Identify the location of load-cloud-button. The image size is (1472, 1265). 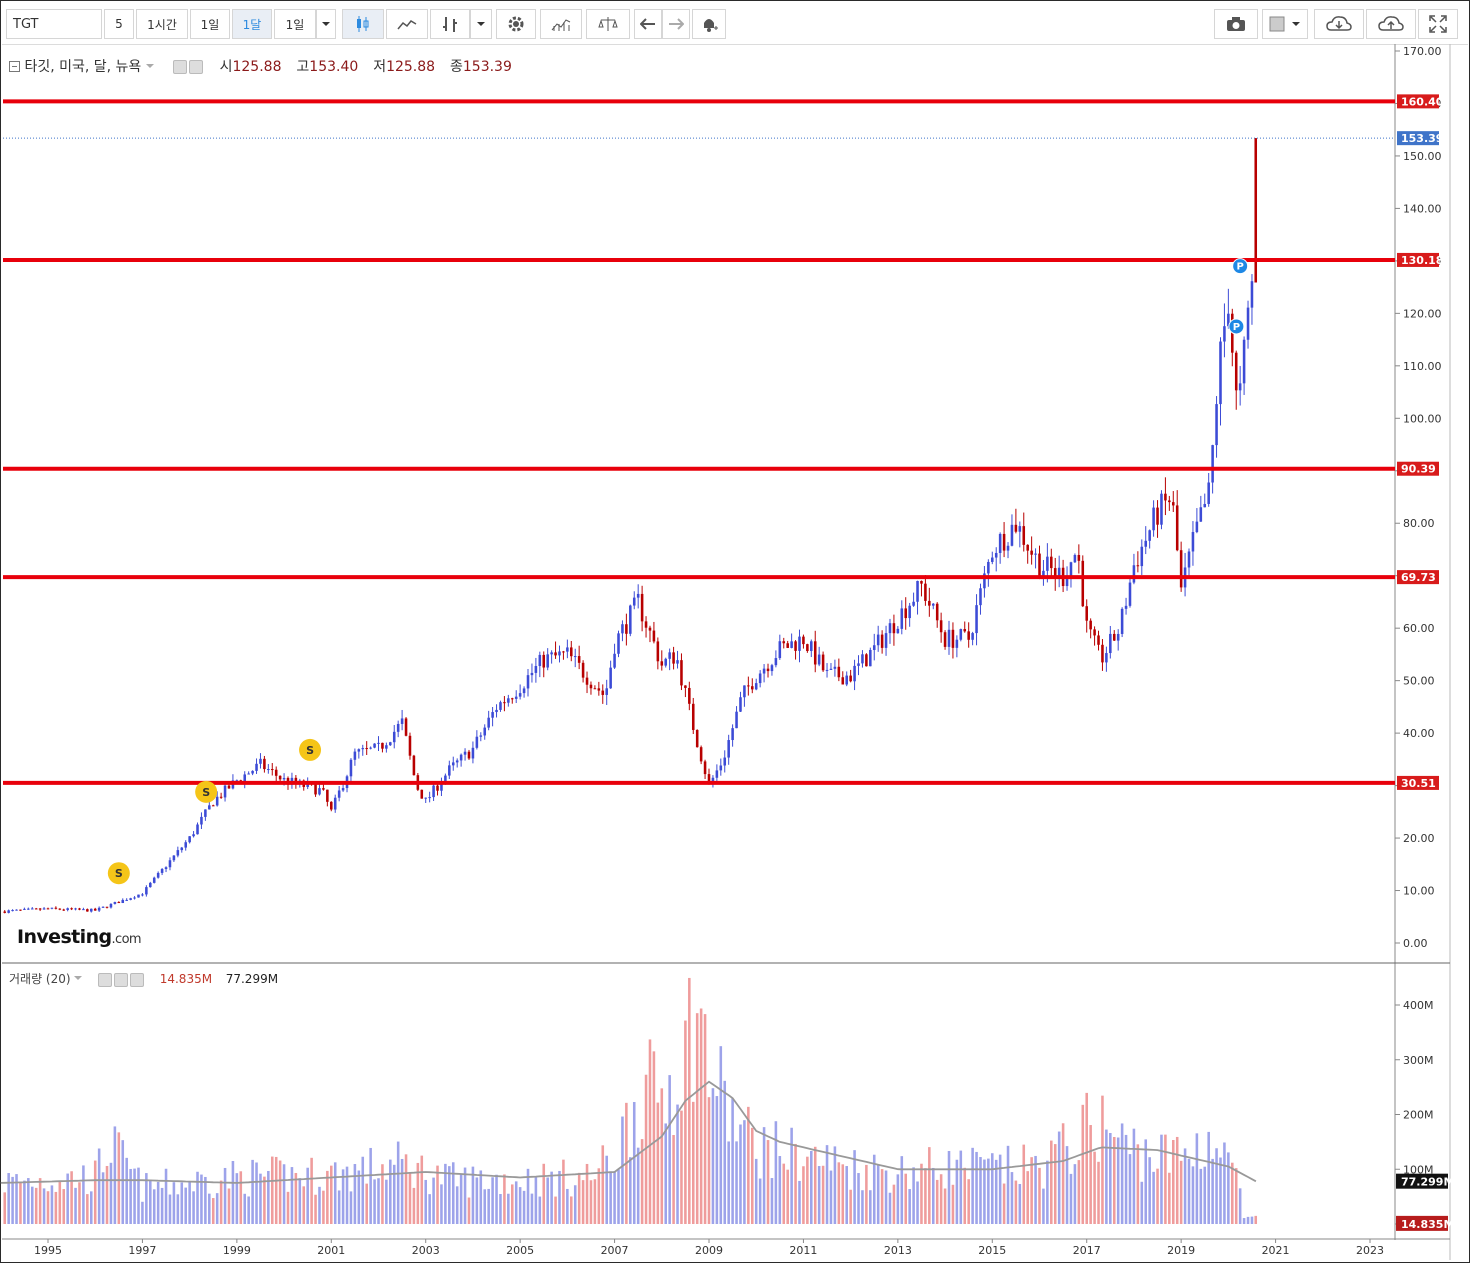
(1339, 24).